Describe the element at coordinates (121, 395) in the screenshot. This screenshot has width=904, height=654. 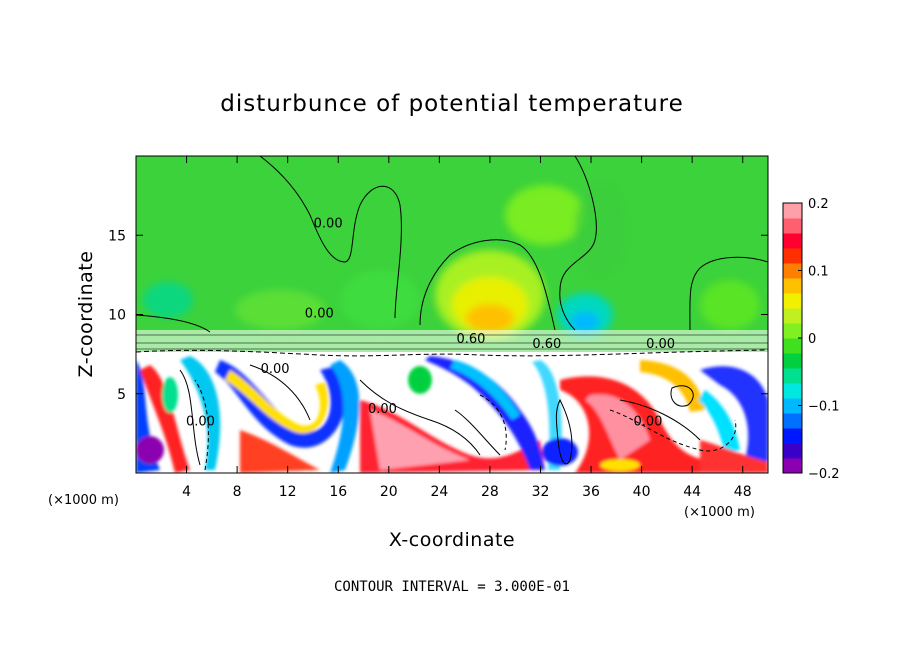
I see `y-tick-label: 5` at that location.